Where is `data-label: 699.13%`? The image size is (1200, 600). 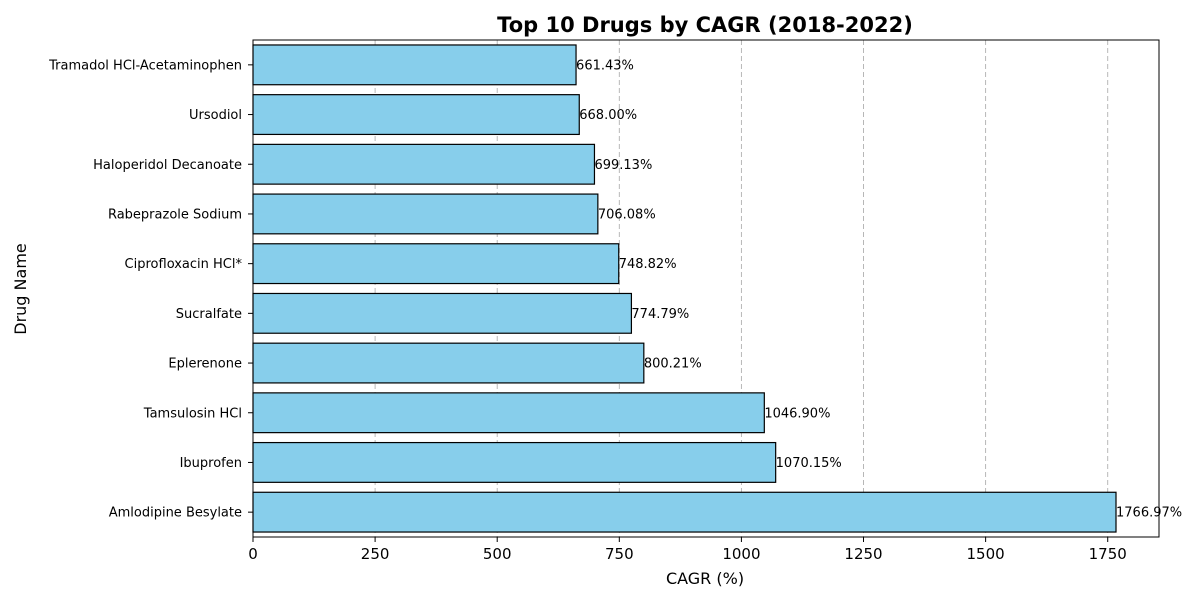 data-label: 699.13% is located at coordinates (623, 165).